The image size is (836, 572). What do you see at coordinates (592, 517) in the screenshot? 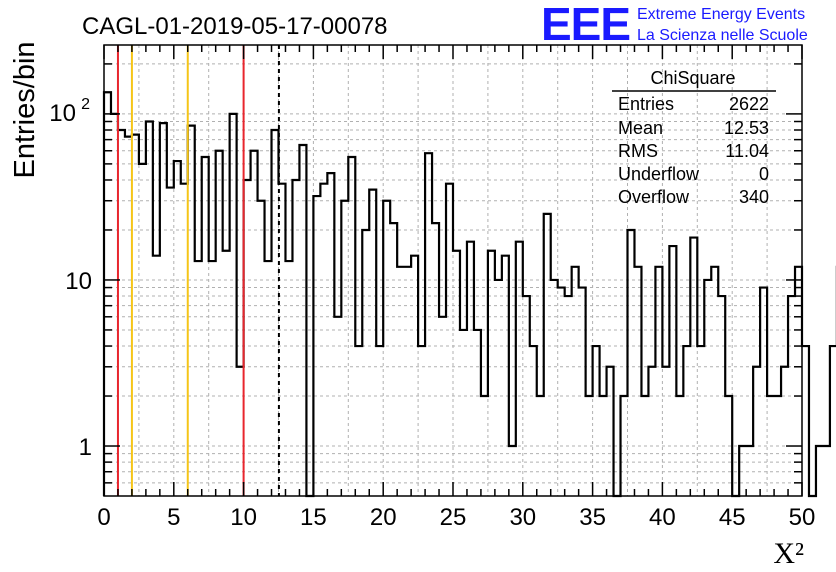
I see `x-tick-label: 35` at bounding box center [592, 517].